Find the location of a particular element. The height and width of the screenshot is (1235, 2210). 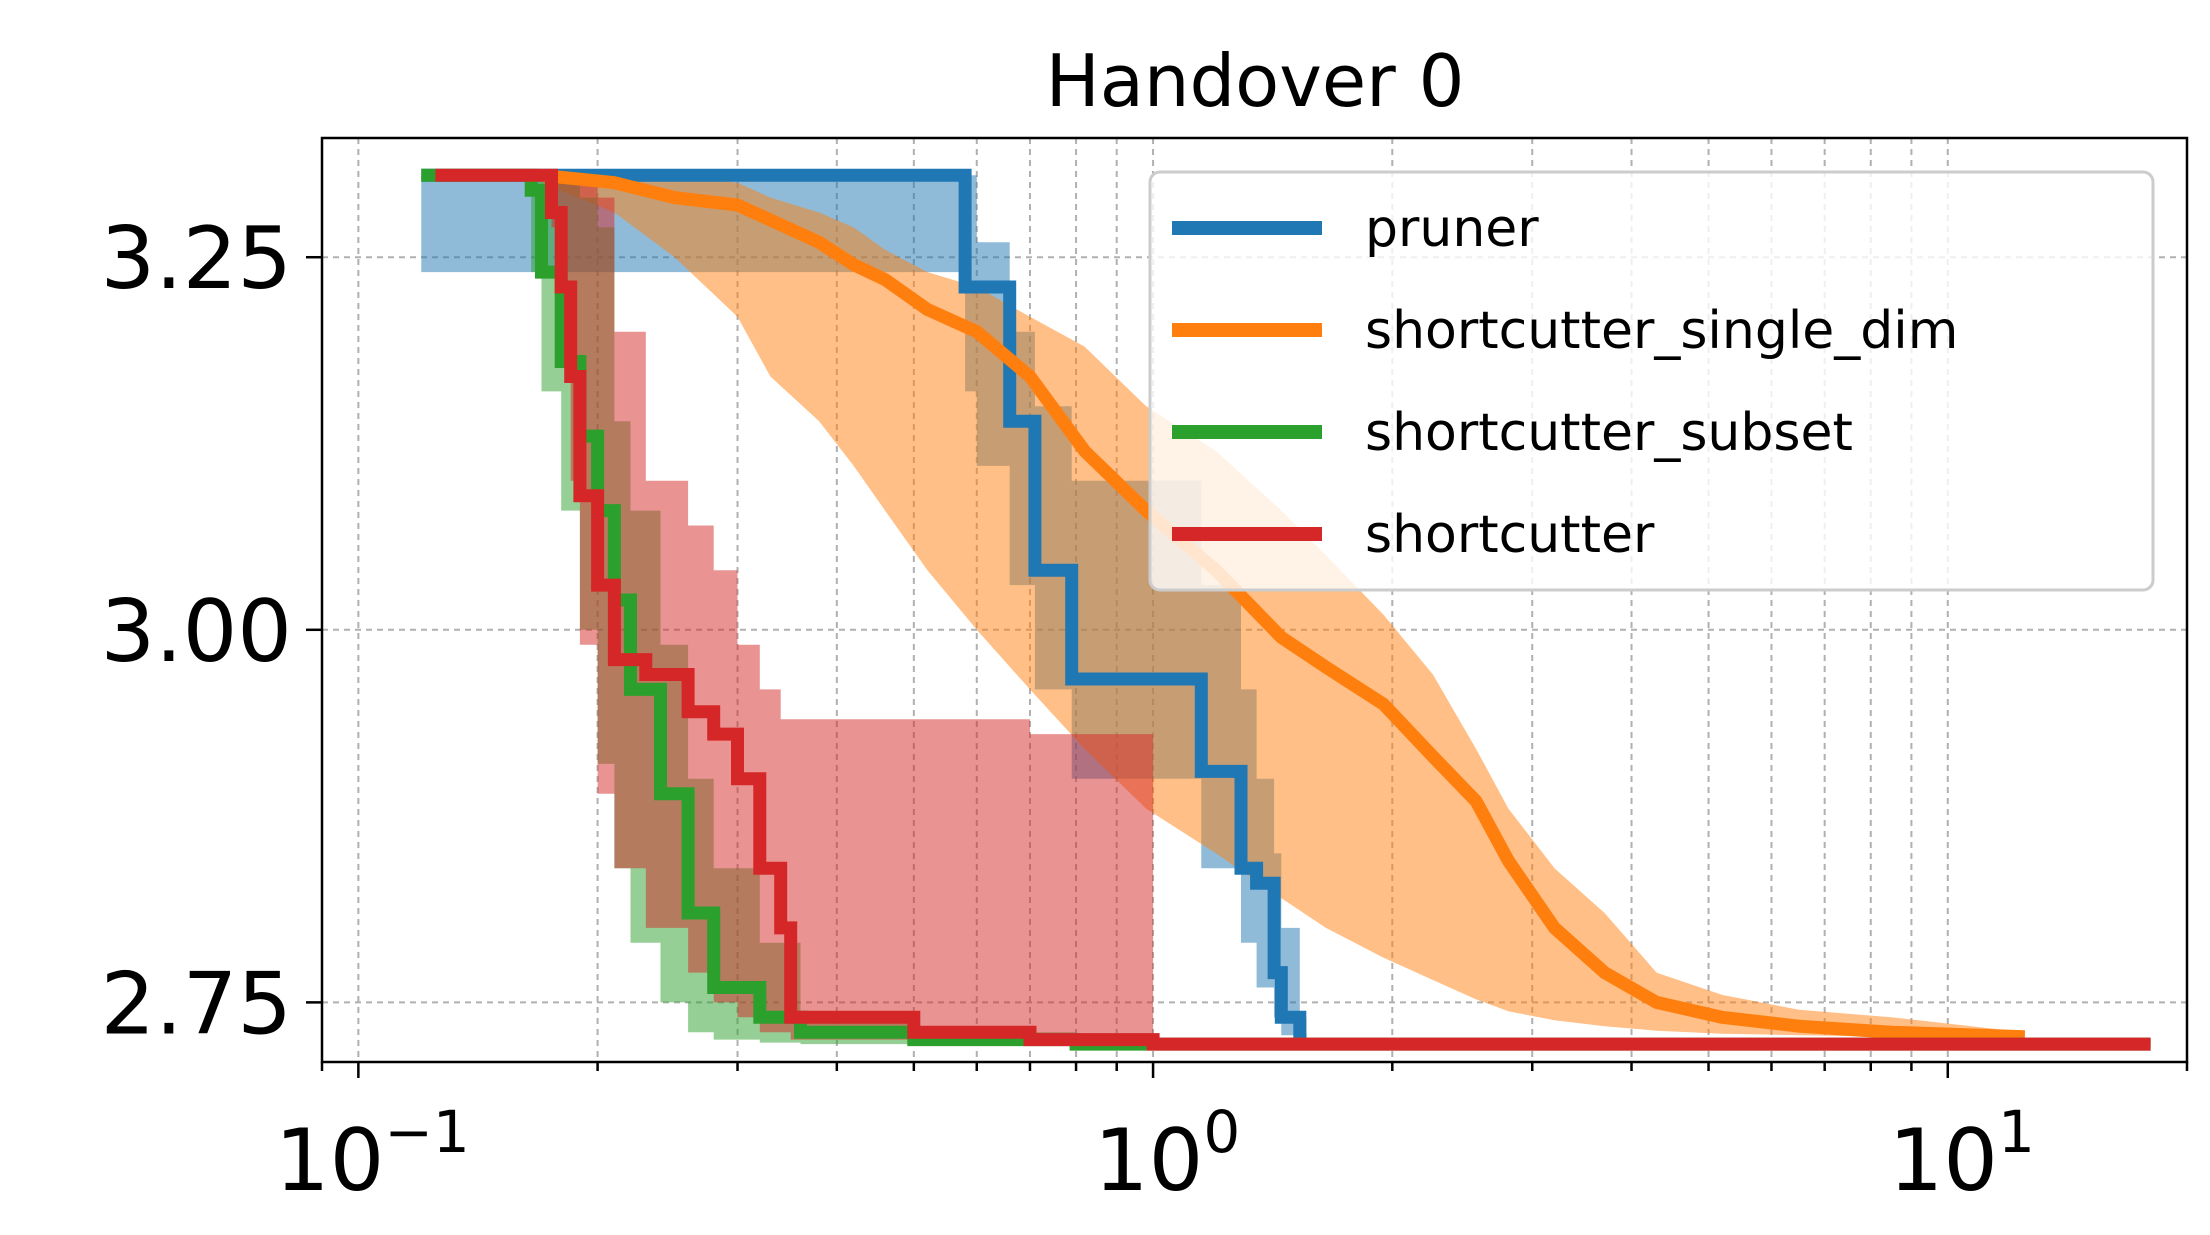

y-tick-label: 3.25 is located at coordinates (196, 259).